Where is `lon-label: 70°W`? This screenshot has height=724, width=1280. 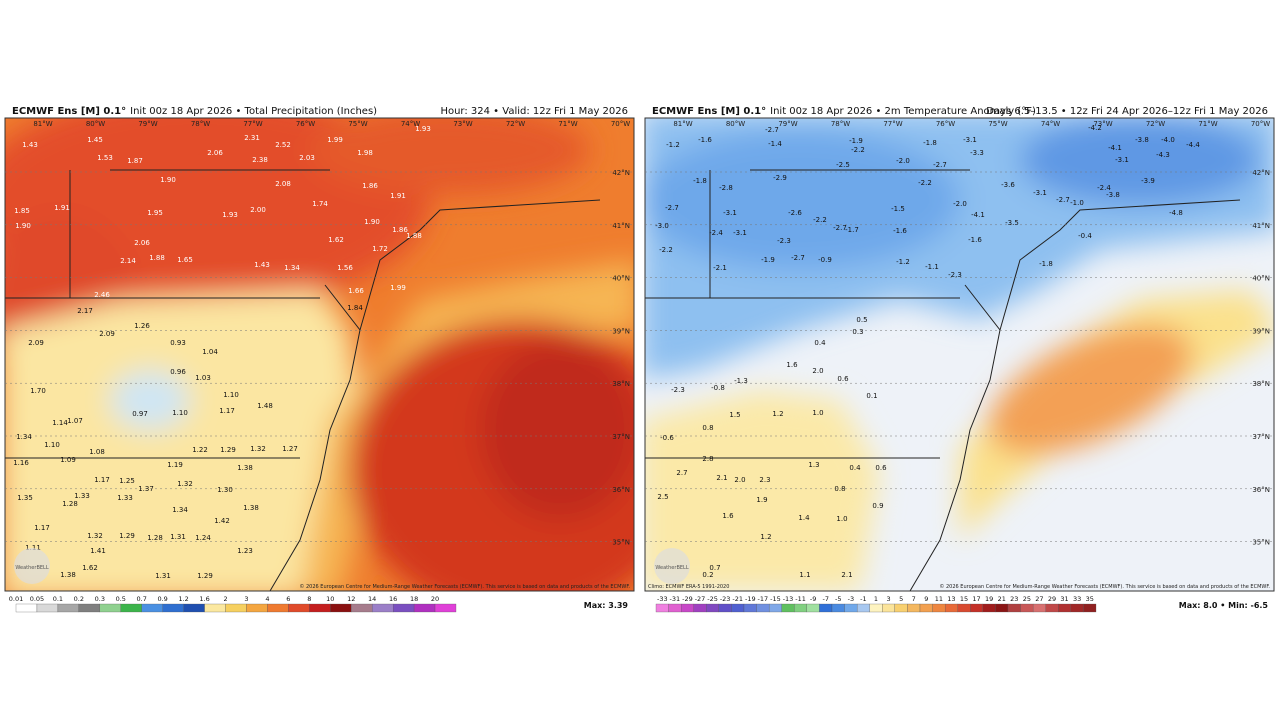
lon-label: 70°W is located at coordinates (1260, 124).